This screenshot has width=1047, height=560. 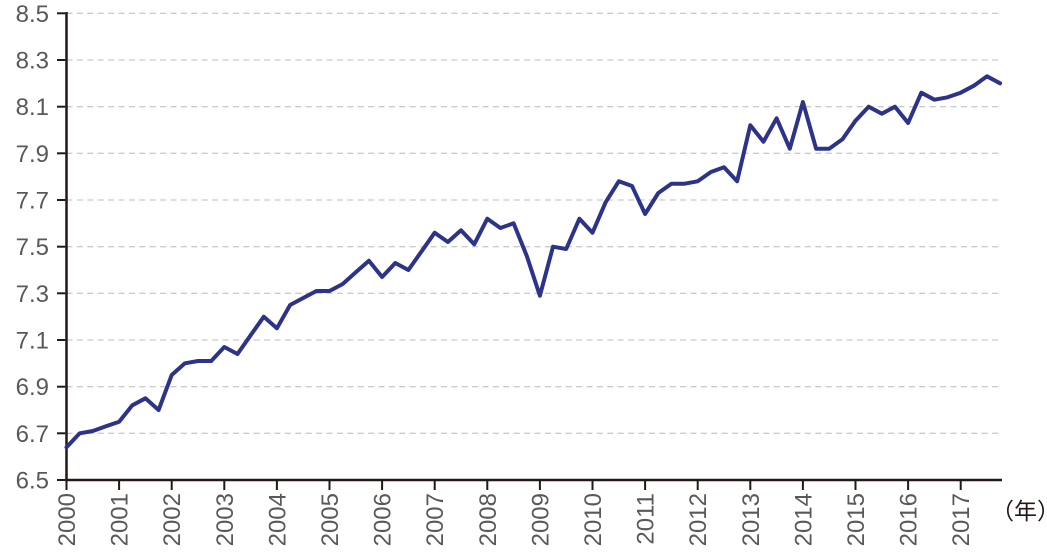 What do you see at coordinates (277, 519) in the screenshot?
I see `x-axis-label: 2004` at bounding box center [277, 519].